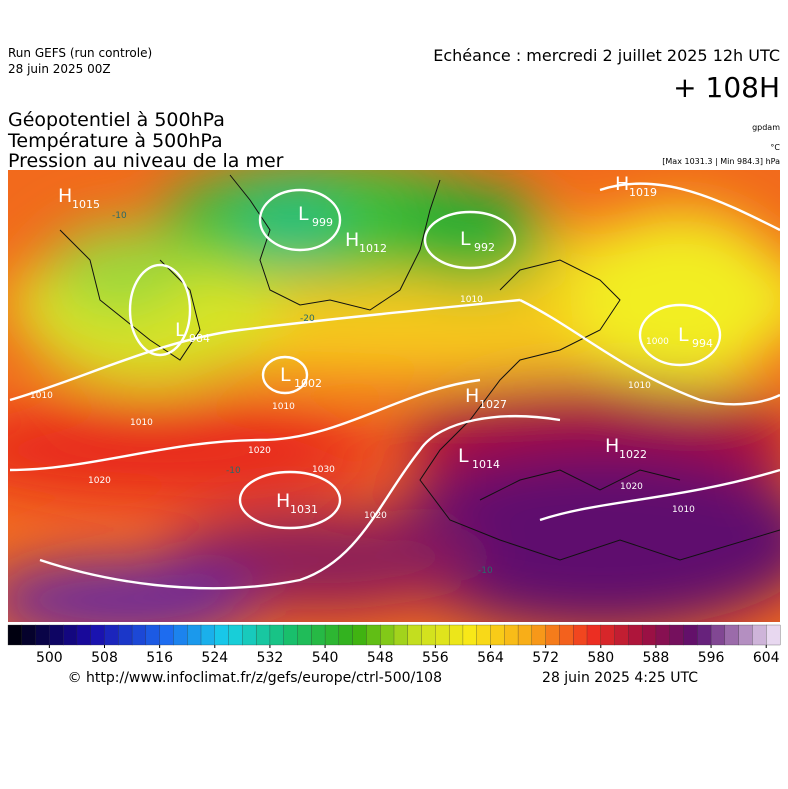 The width and height of the screenshot is (788, 789). I want to click on colorbar-tick-label: 580, so click(600, 658).